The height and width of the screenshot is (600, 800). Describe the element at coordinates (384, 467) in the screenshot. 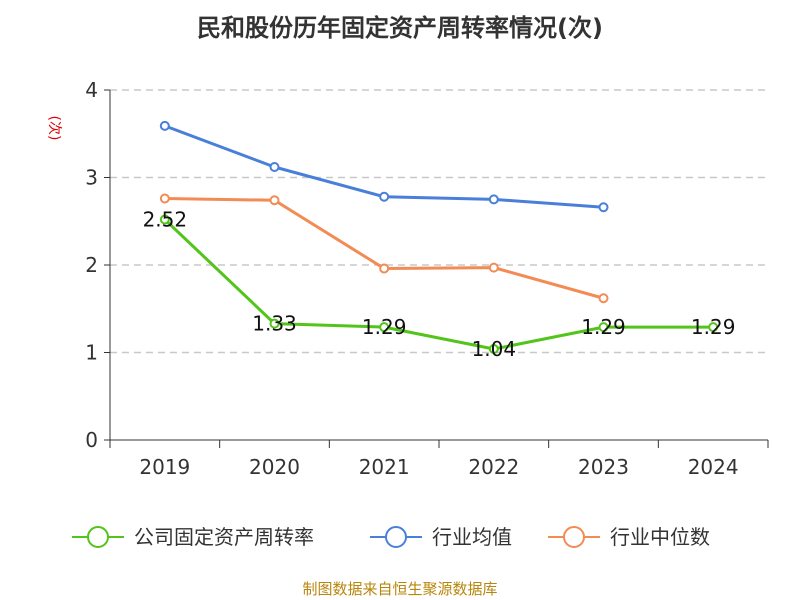

I see `x-tick-label: 2021` at that location.